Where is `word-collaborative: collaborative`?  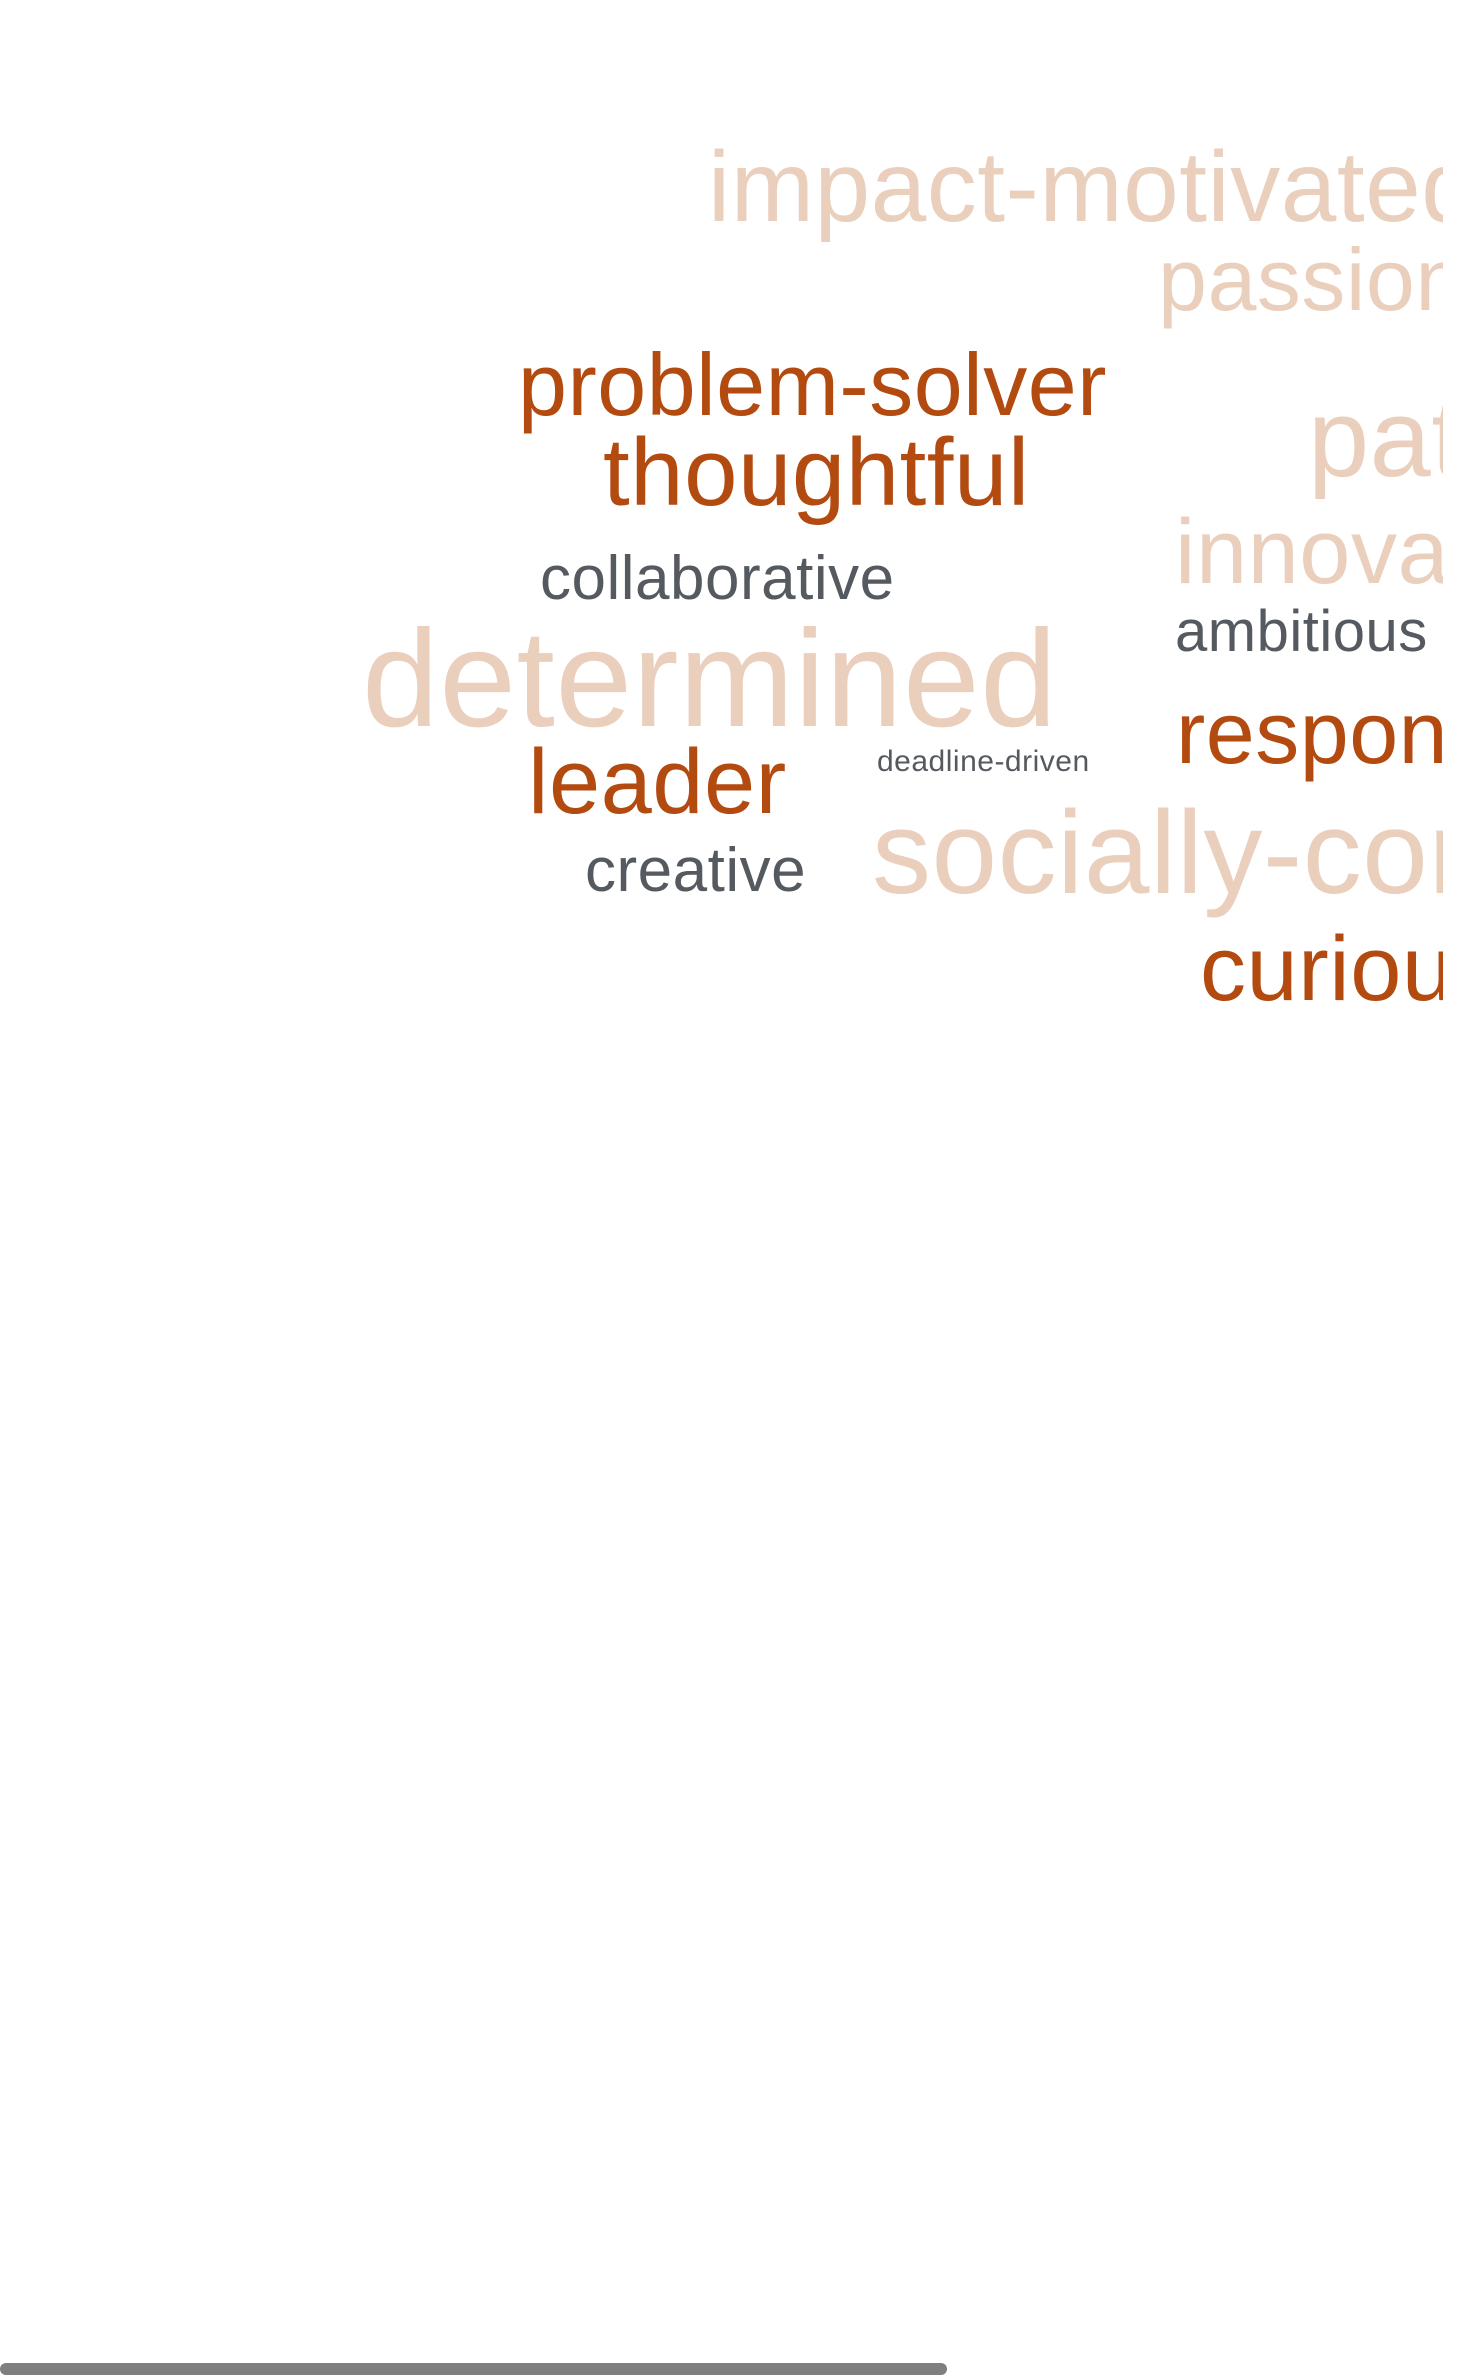
word-collaborative: collaborative is located at coordinates (717, 578).